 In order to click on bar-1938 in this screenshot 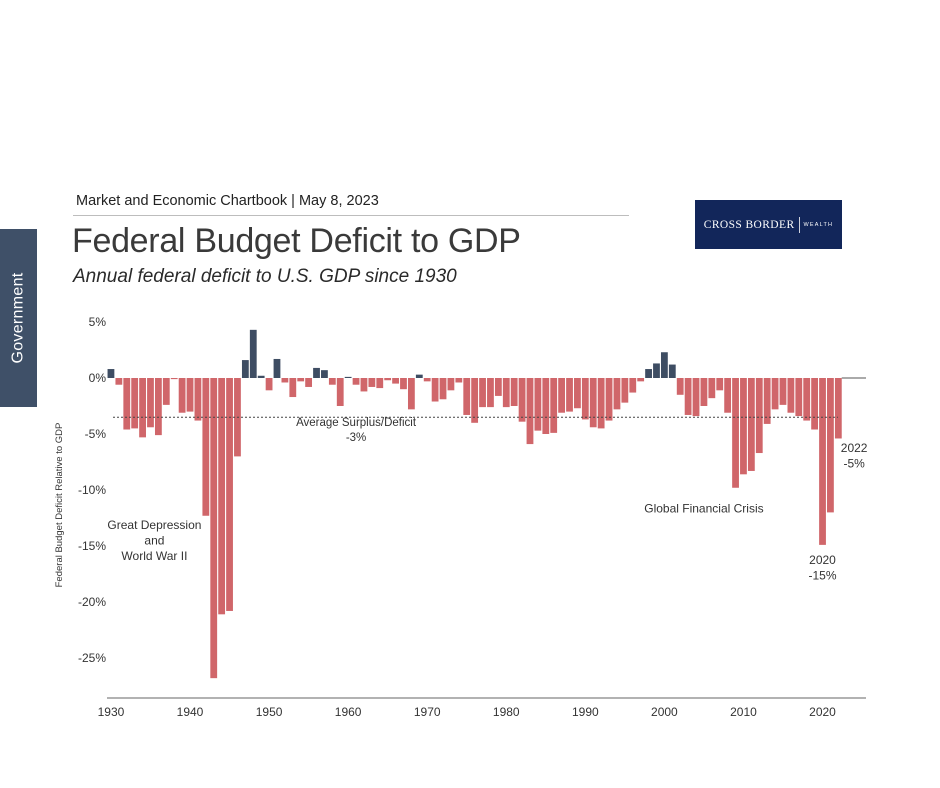, I will do `click(174, 379)`.